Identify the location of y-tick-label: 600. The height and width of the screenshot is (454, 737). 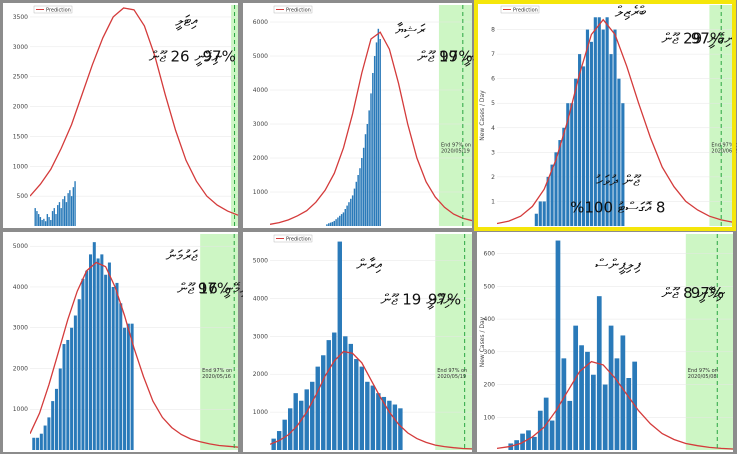
(490, 254).